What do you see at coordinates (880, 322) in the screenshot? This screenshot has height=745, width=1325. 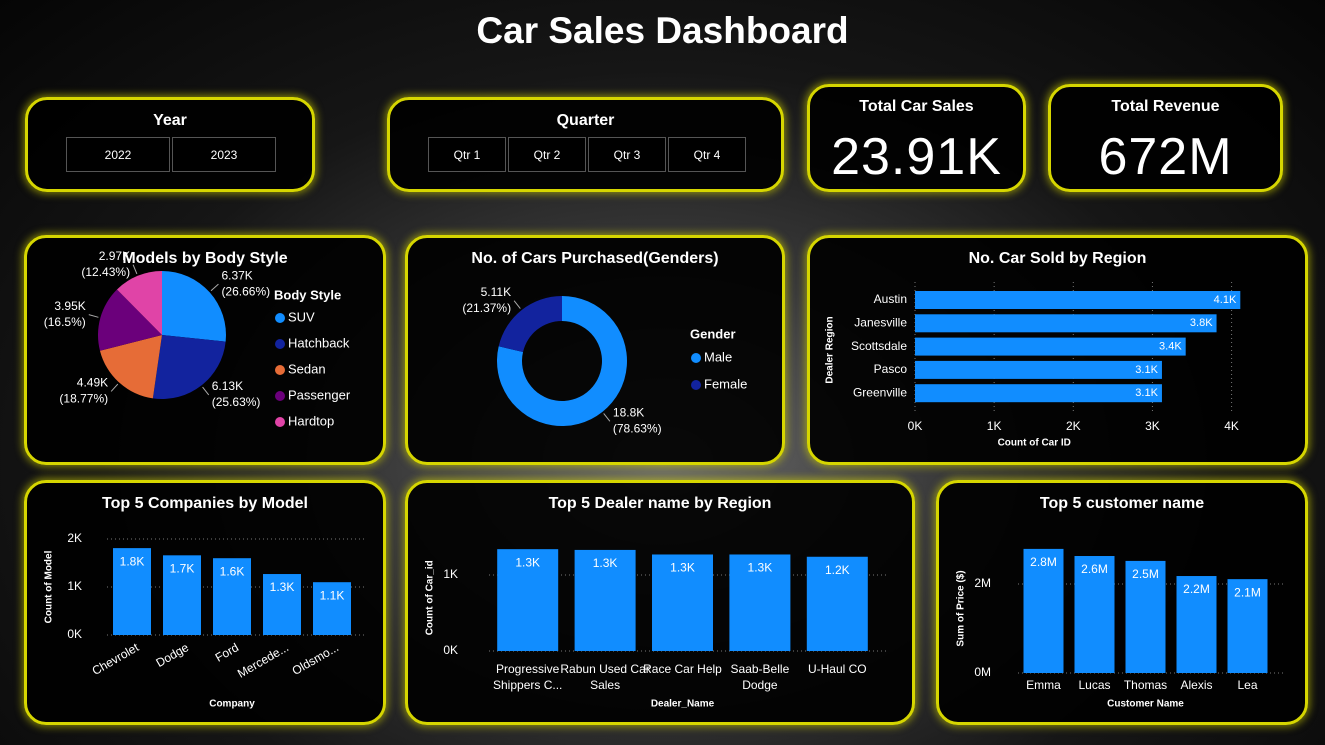 I see `y-tick-label: Janesville` at bounding box center [880, 322].